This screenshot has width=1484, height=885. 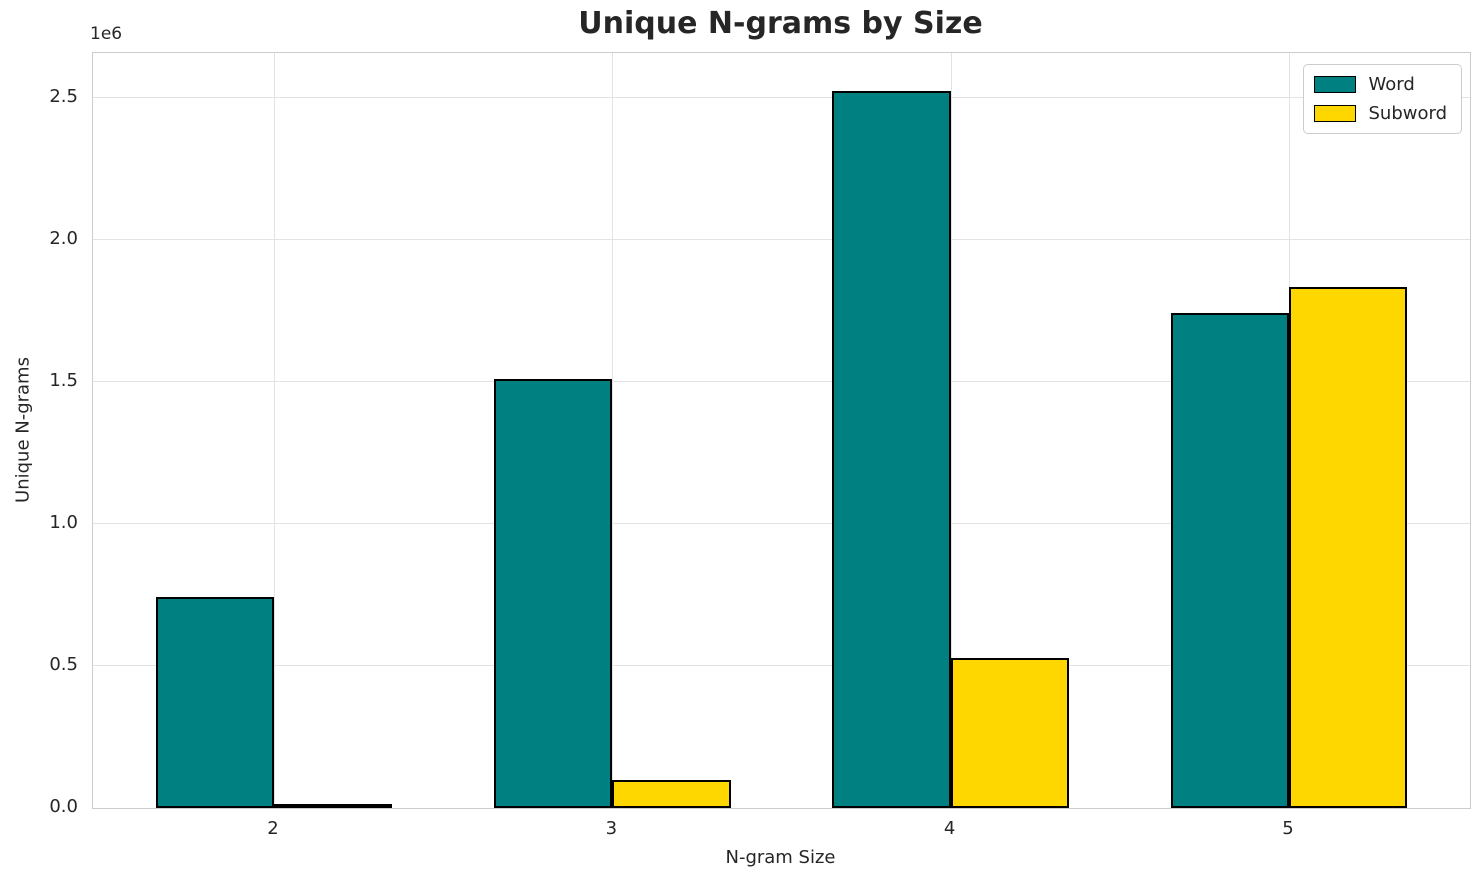 What do you see at coordinates (1288, 828) in the screenshot?
I see `x-tick-label: 5` at bounding box center [1288, 828].